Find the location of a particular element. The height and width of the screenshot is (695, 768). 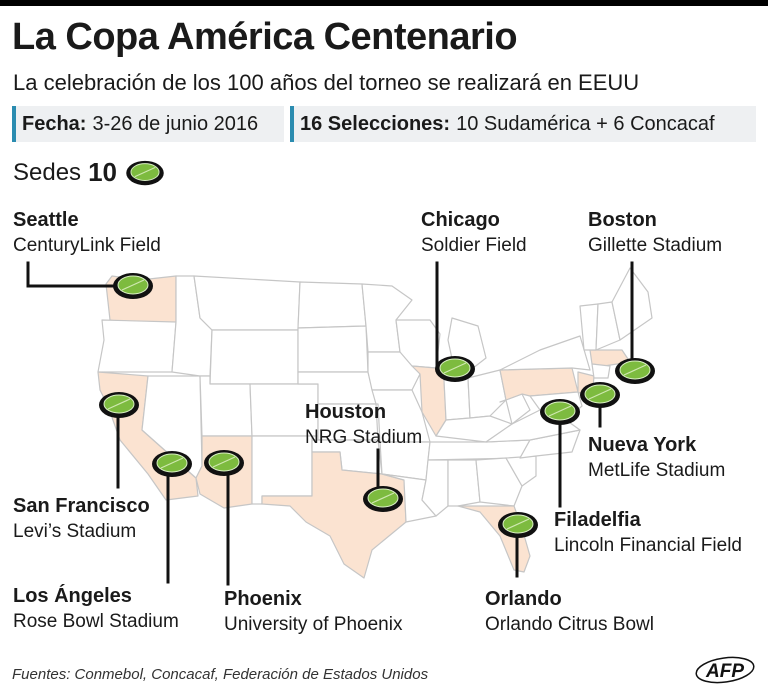

city-name: Los Ángeles is located at coordinates (72, 596).